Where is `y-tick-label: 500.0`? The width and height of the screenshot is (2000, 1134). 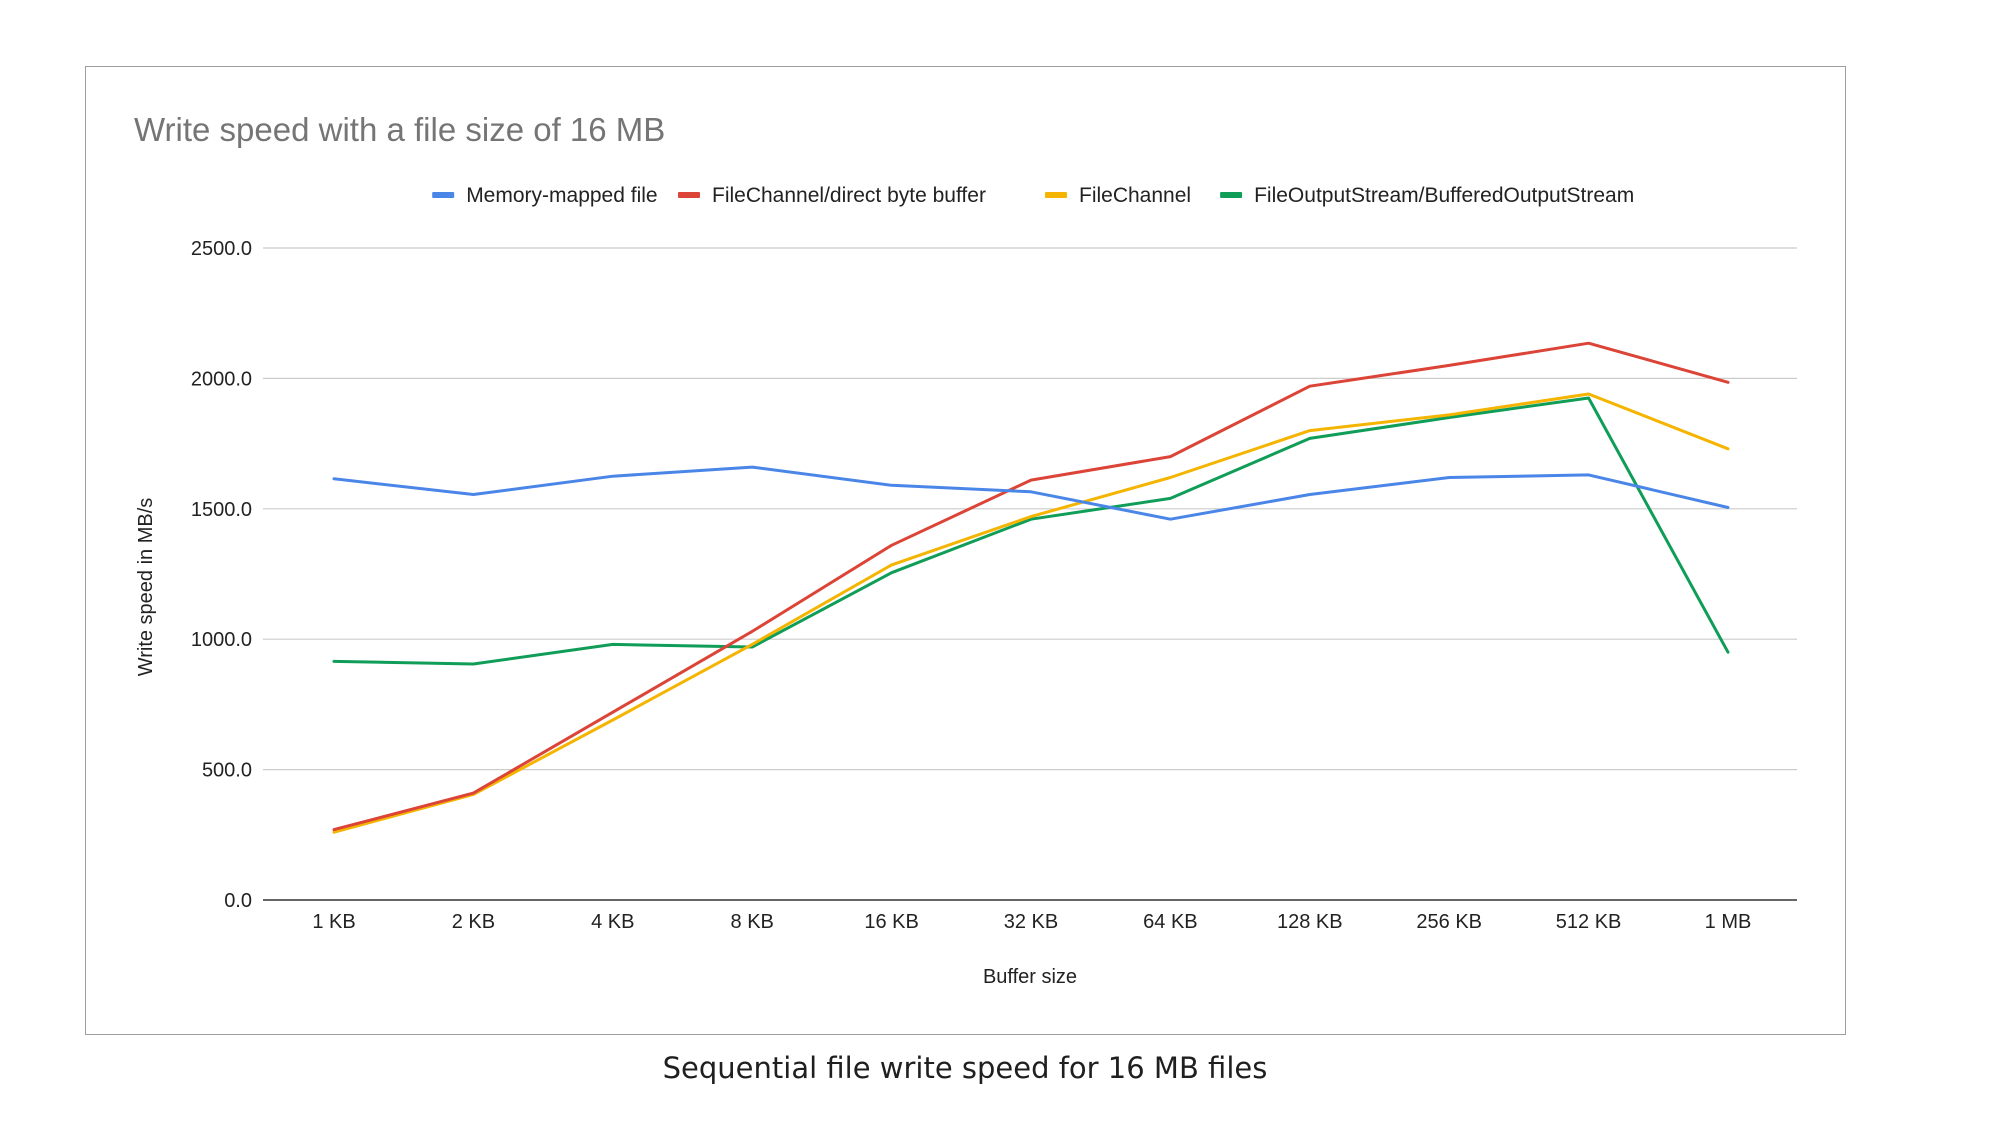
y-tick-label: 500.0 is located at coordinates (227, 771).